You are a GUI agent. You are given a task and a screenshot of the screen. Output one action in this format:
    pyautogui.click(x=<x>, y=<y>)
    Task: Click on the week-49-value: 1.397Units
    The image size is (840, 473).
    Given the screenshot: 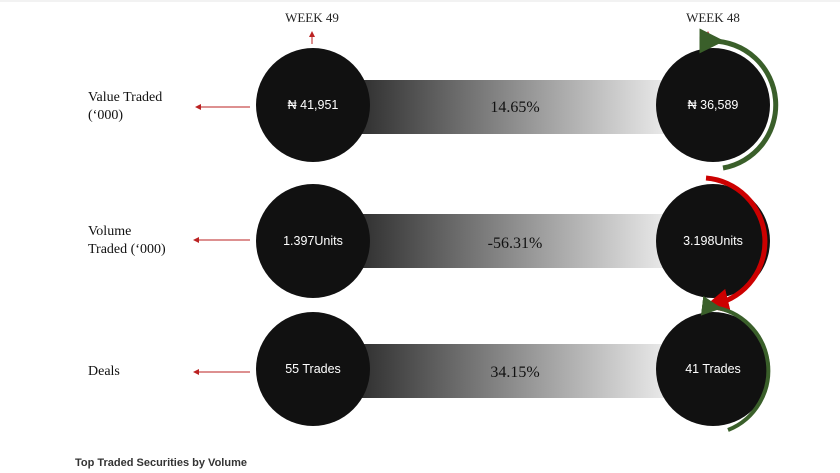 What is the action you would take?
    pyautogui.click(x=313, y=241)
    